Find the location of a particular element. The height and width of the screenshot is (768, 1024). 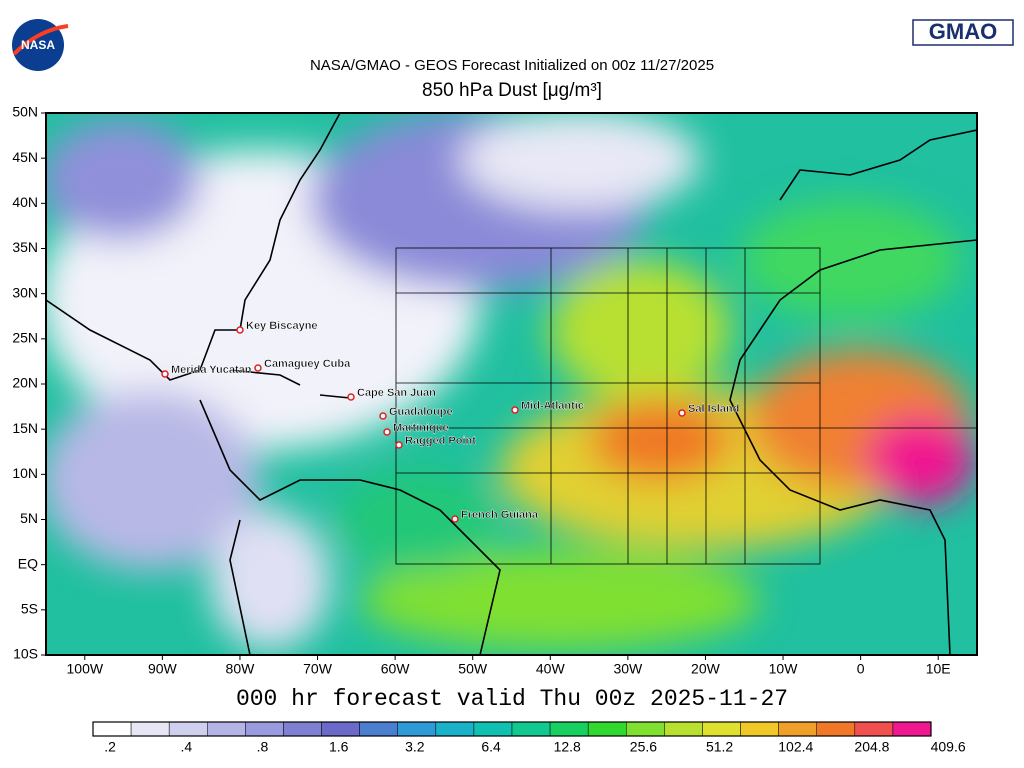

lon-label: 70W is located at coordinates (318, 669).